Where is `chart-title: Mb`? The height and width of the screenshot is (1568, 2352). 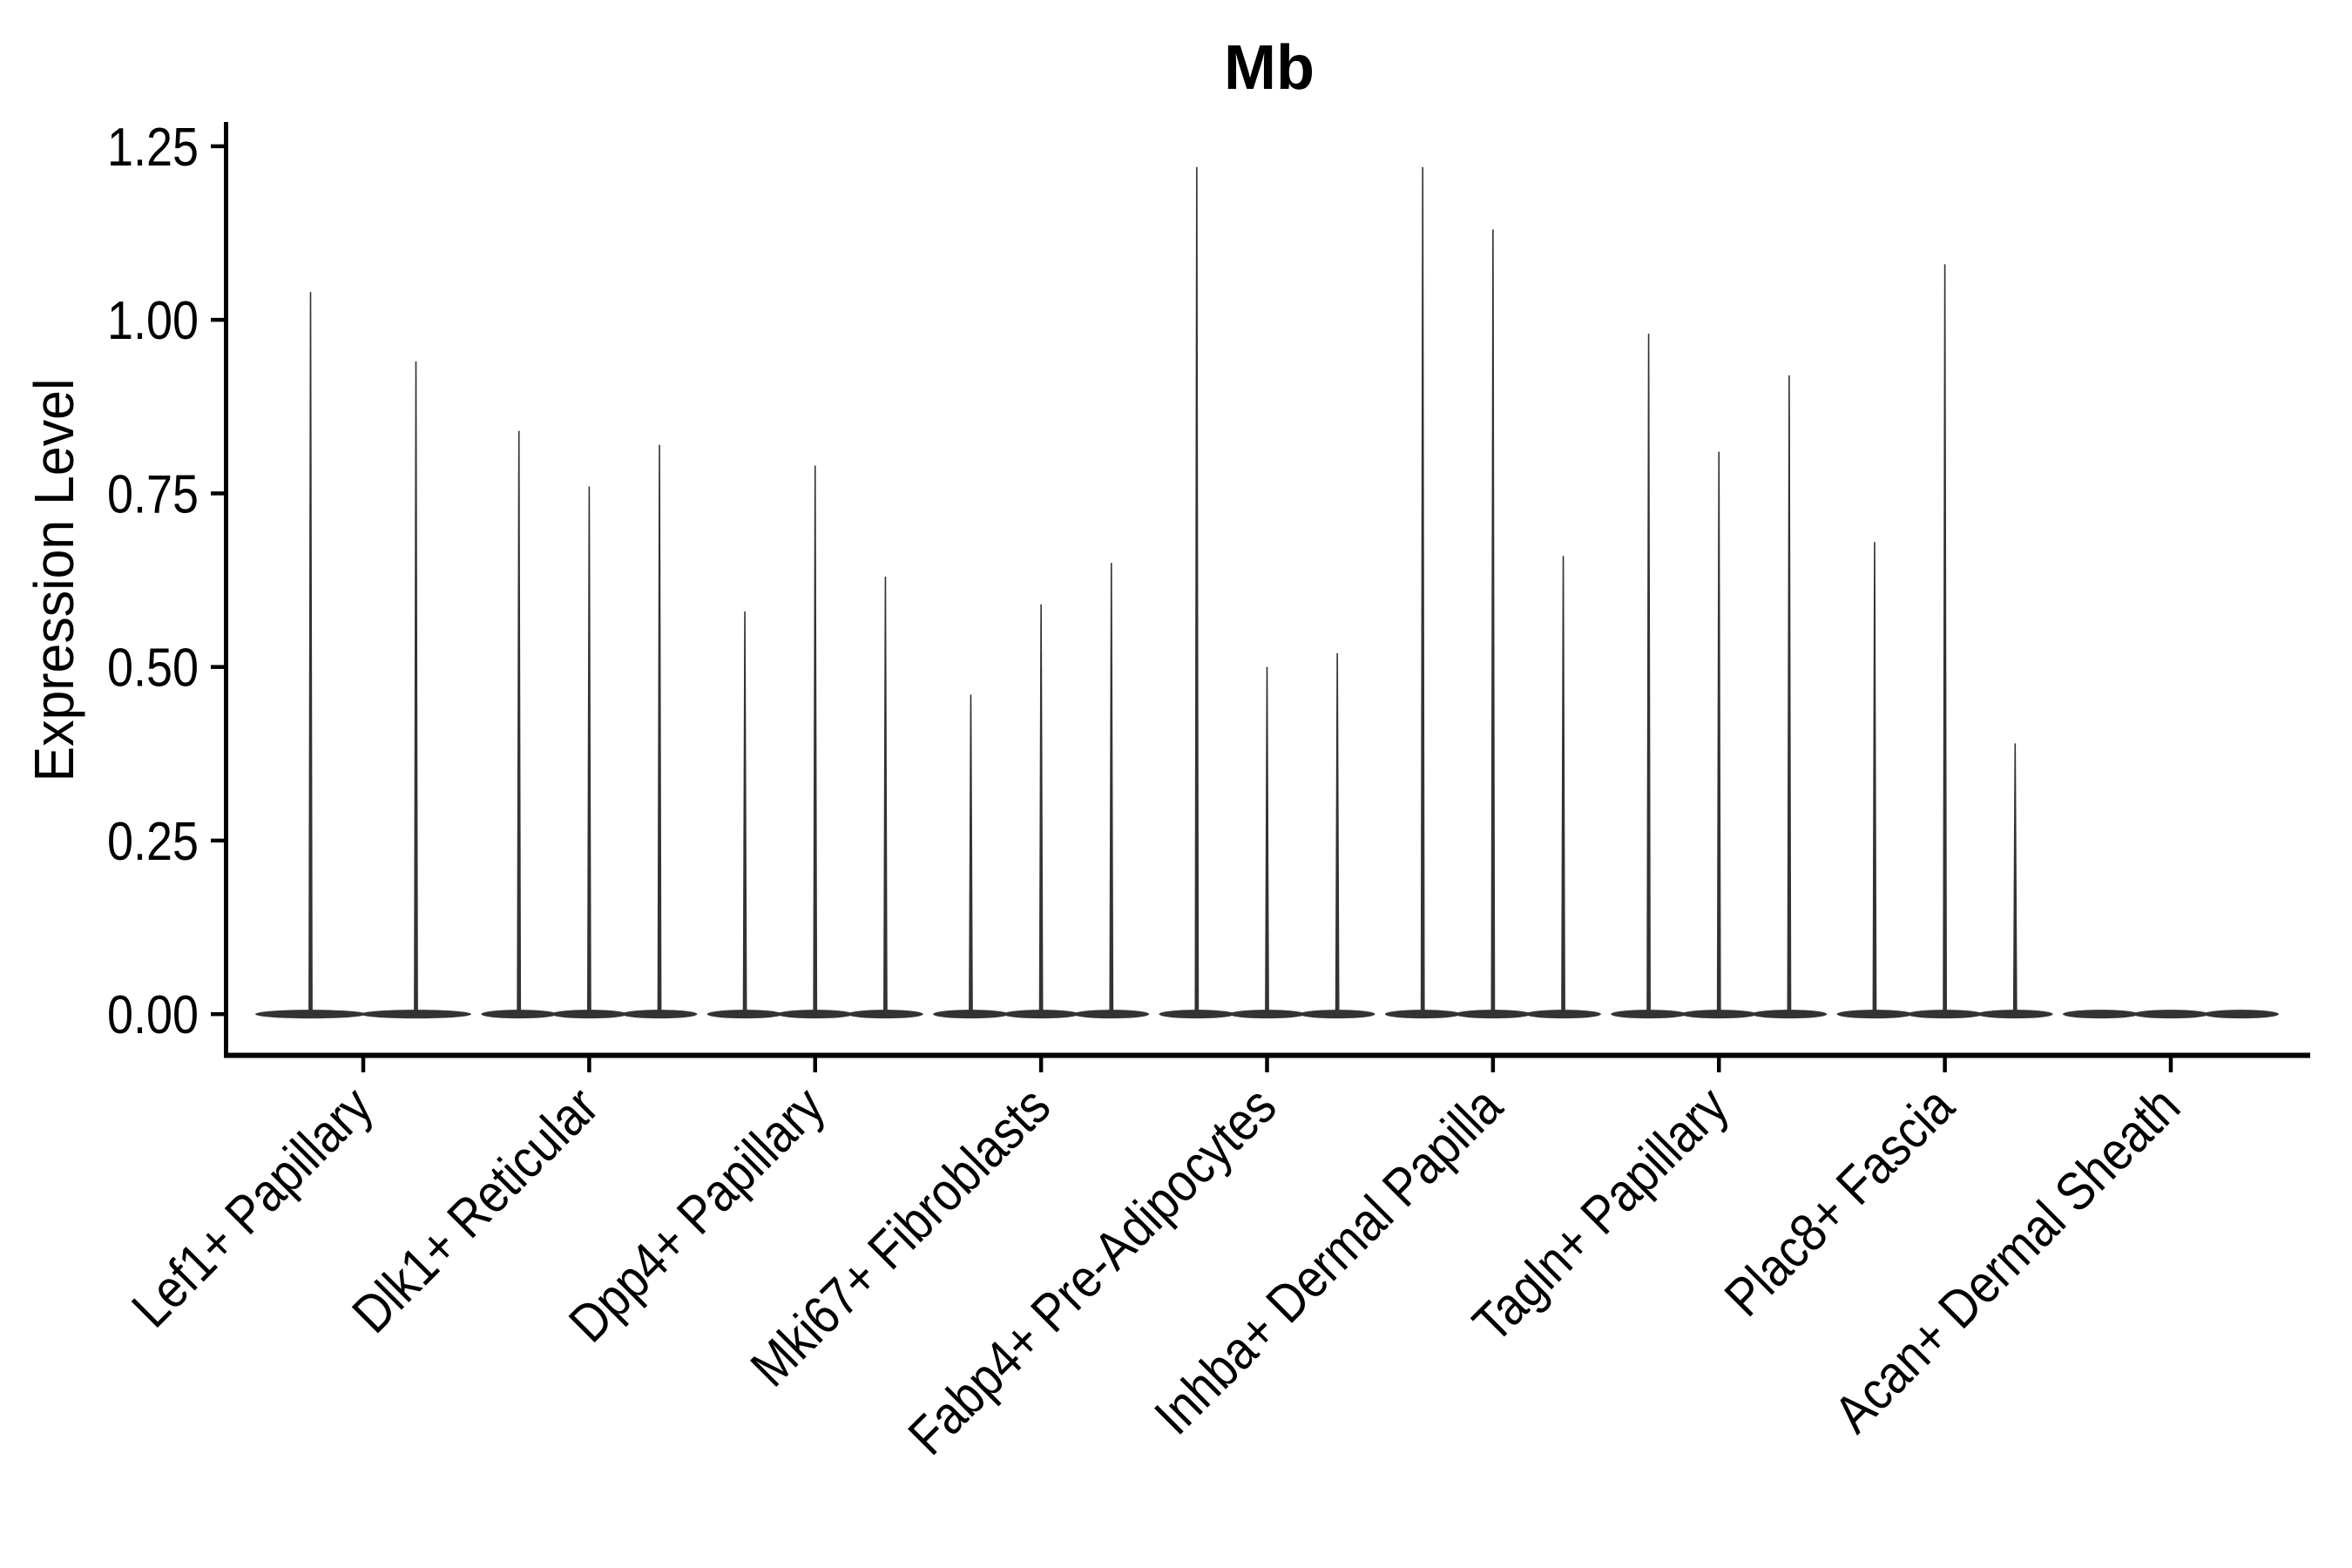 chart-title: Mb is located at coordinates (1270, 68).